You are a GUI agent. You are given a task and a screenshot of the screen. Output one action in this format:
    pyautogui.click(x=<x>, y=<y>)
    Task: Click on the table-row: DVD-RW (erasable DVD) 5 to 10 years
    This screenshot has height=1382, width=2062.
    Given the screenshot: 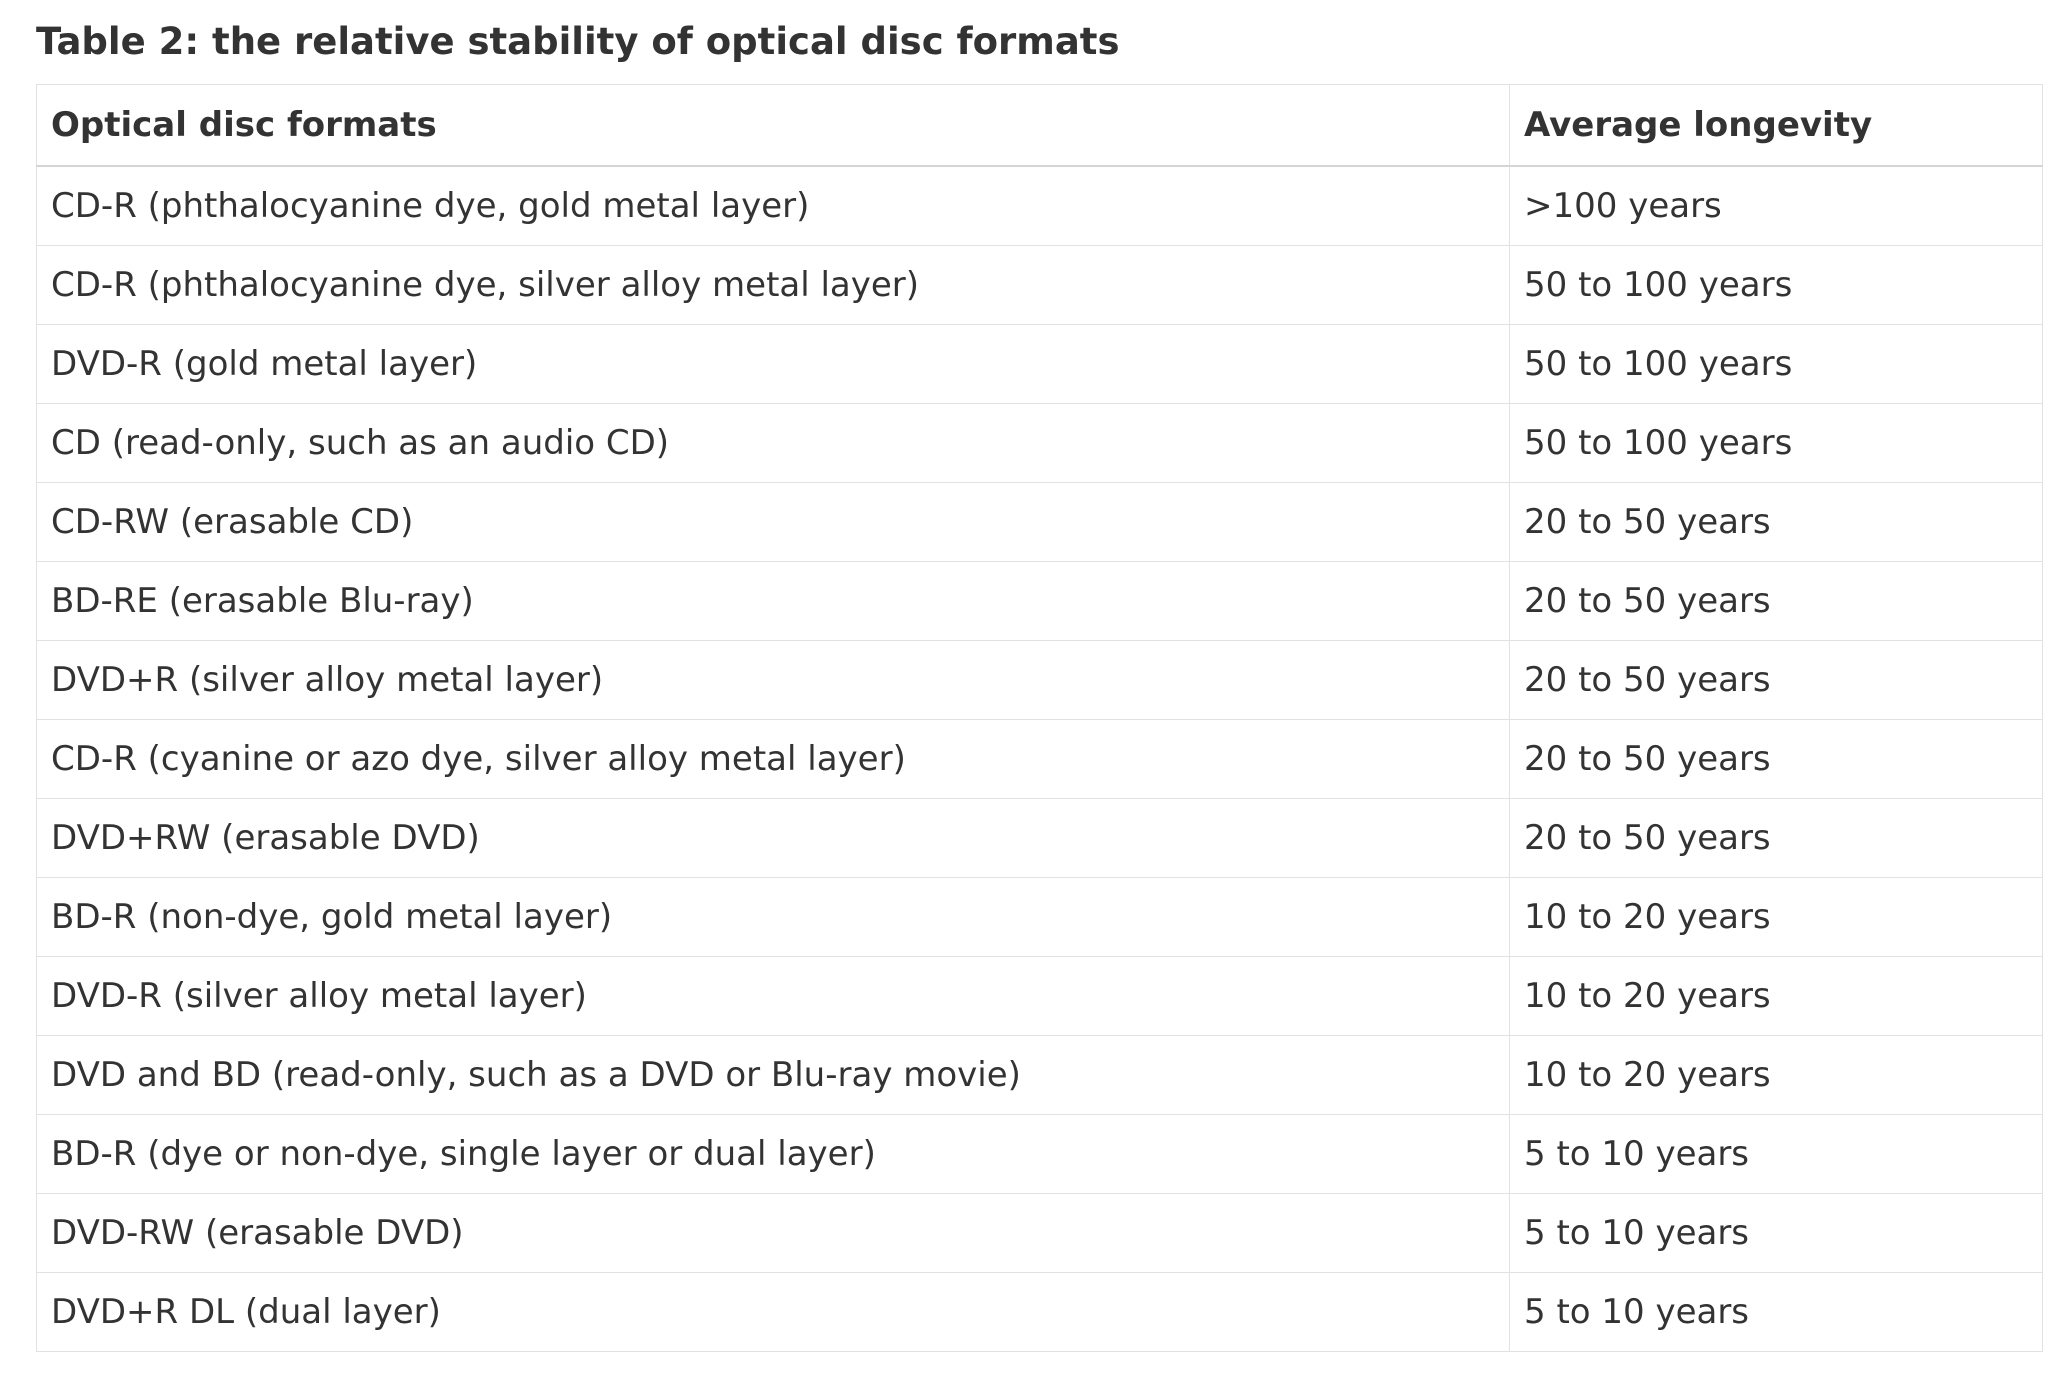 What is the action you would take?
    pyautogui.click(x=1039, y=1233)
    